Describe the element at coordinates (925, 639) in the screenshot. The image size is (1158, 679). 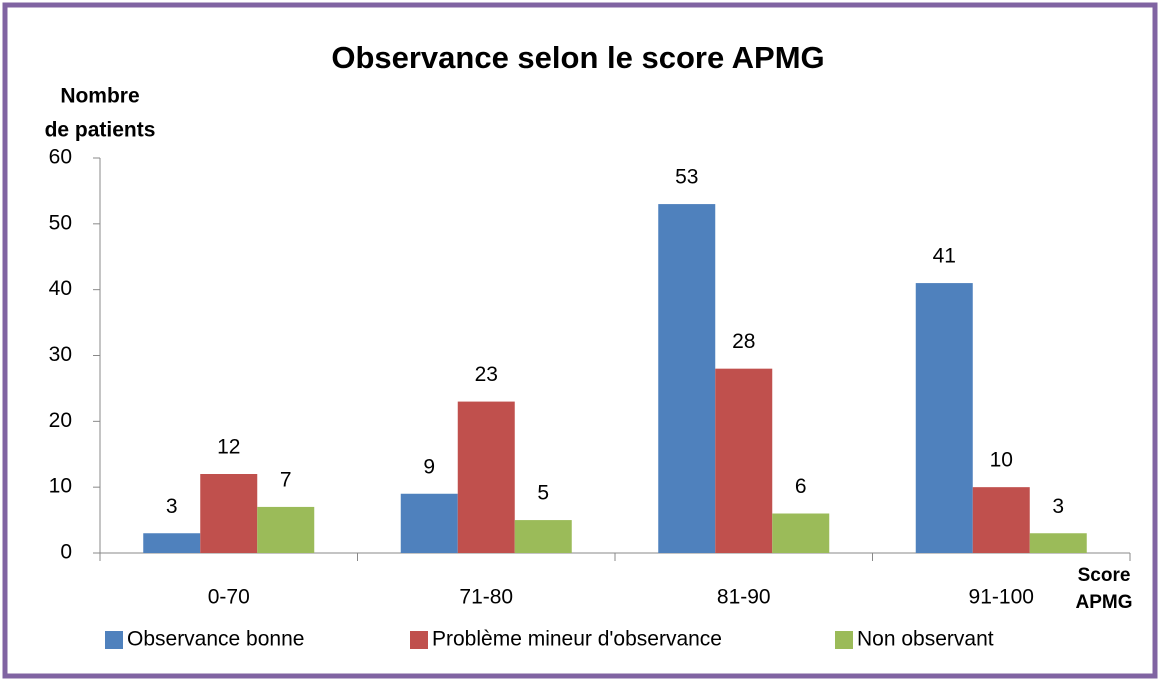
I see `legend-label: Non observant` at that location.